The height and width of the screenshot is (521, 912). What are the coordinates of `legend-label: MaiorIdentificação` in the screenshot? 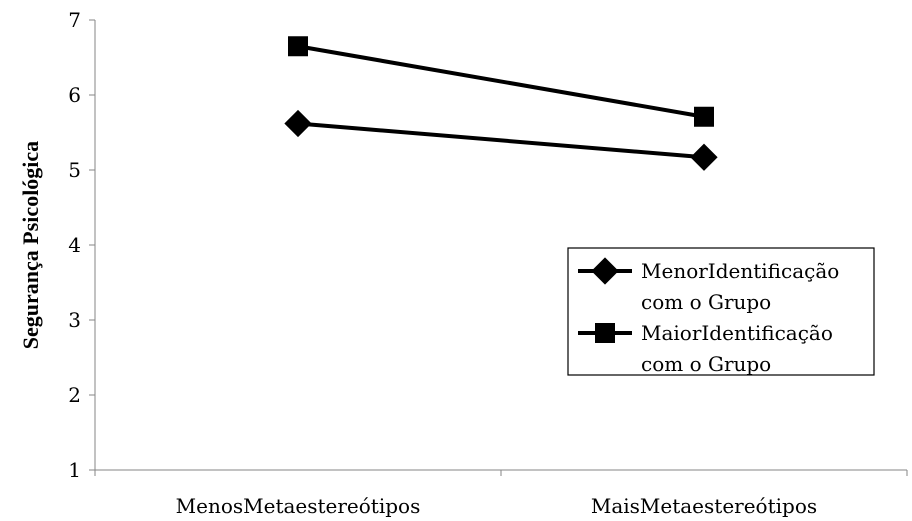 It's located at (737, 333).